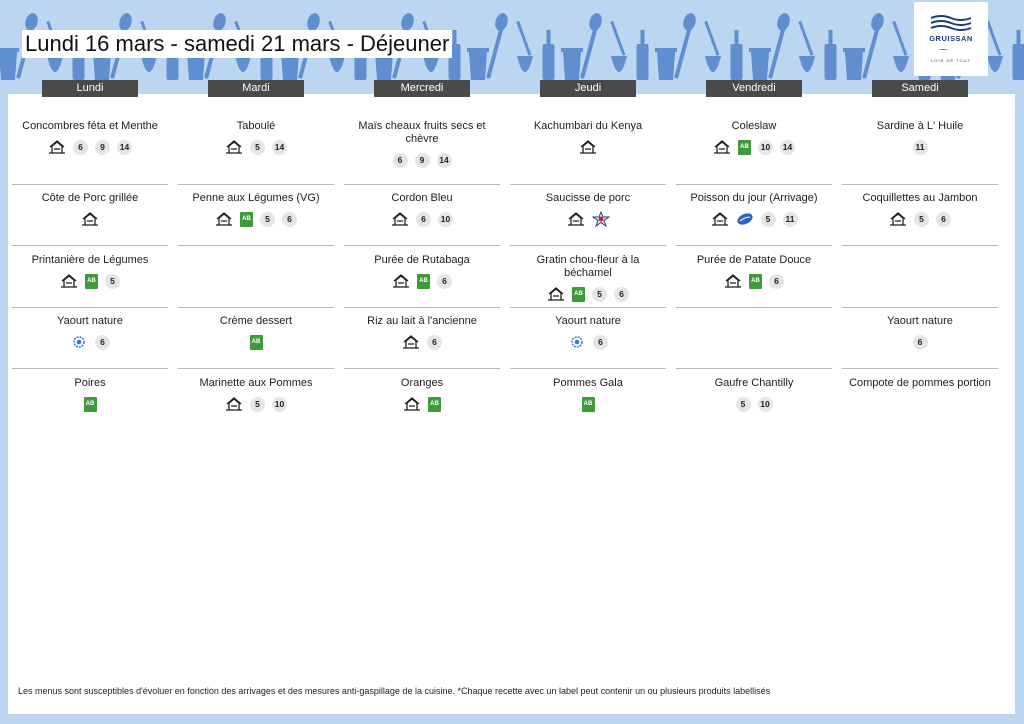 This screenshot has height=724, width=1024. I want to click on label-icons-row: 5 11, so click(754, 219).